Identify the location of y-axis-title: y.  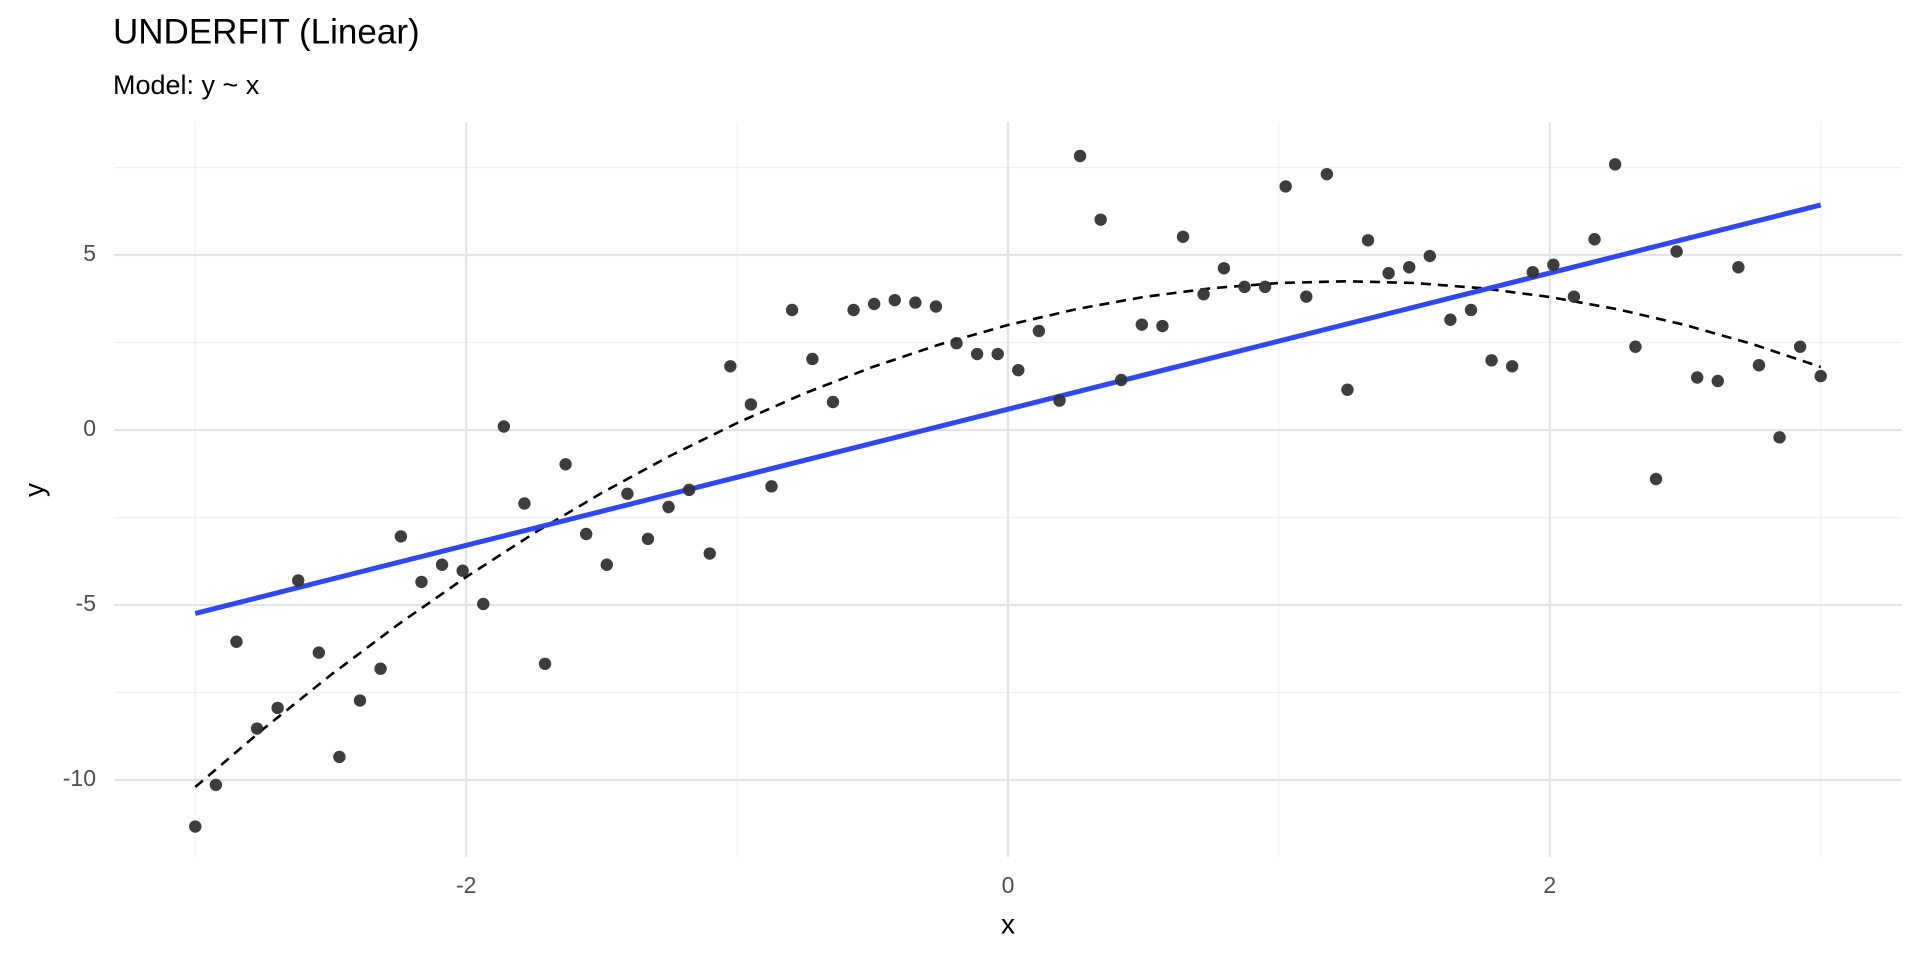
(33, 490).